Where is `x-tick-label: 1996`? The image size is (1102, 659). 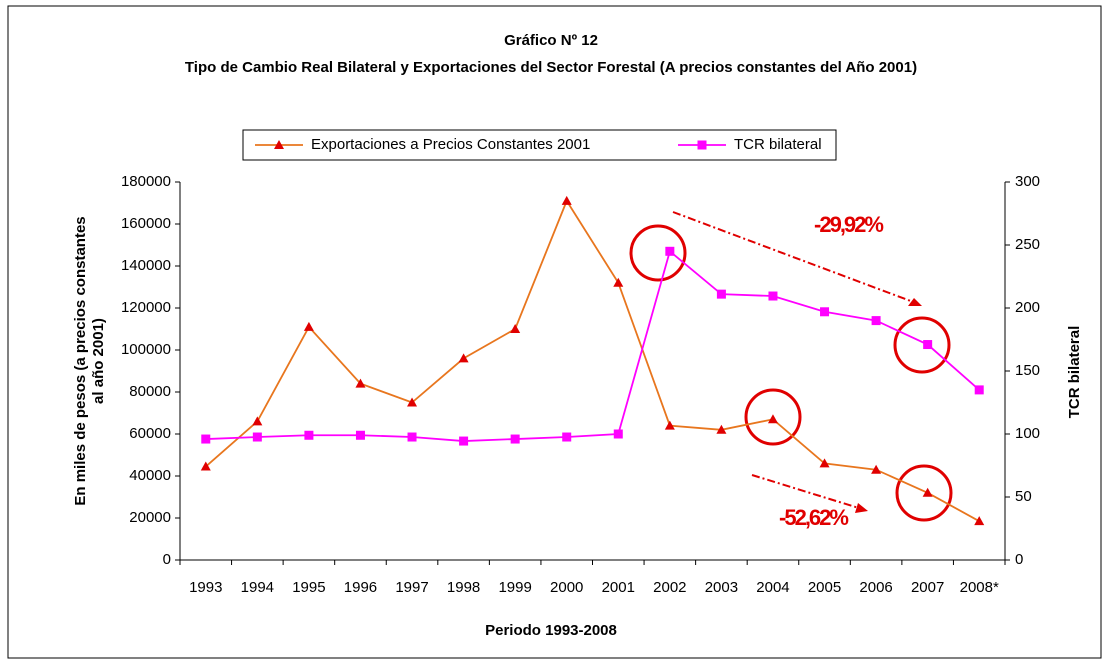 x-tick-label: 1996 is located at coordinates (360, 587).